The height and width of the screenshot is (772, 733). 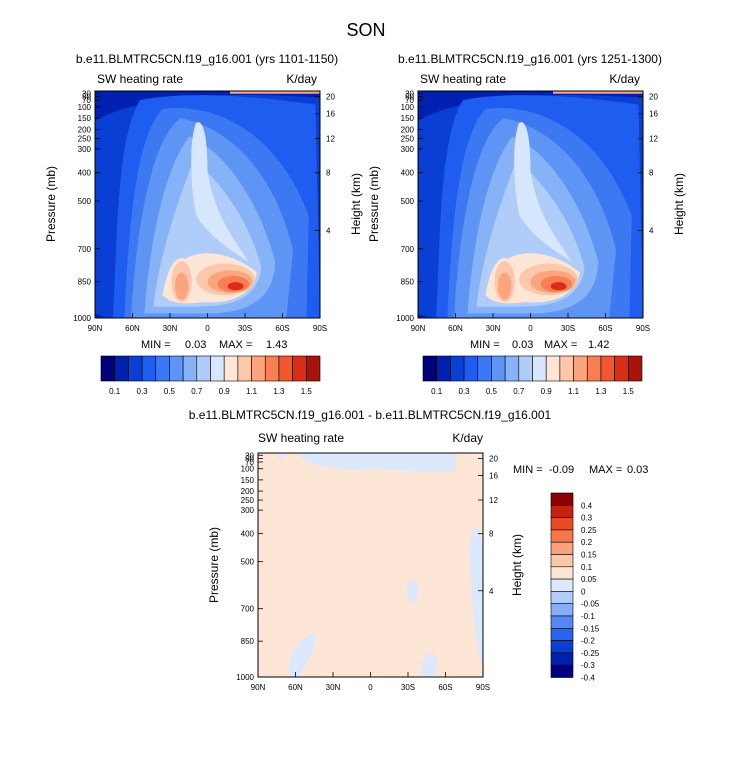 I want to click on max-value: 0.03, so click(x=637, y=470).